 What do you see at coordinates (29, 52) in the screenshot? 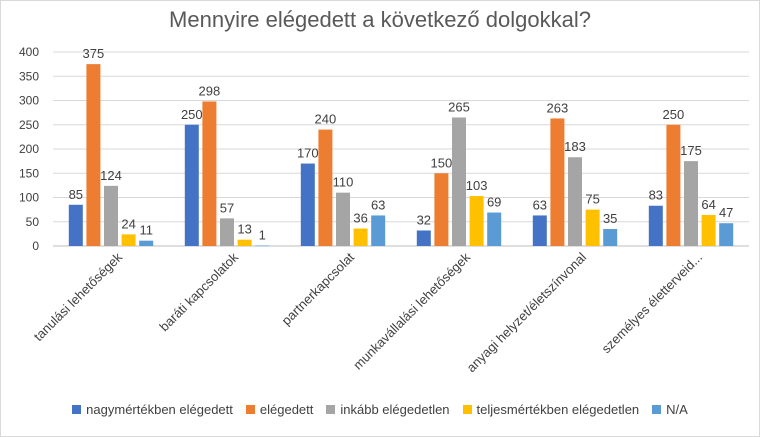
I see `y-tick-label: 400` at bounding box center [29, 52].